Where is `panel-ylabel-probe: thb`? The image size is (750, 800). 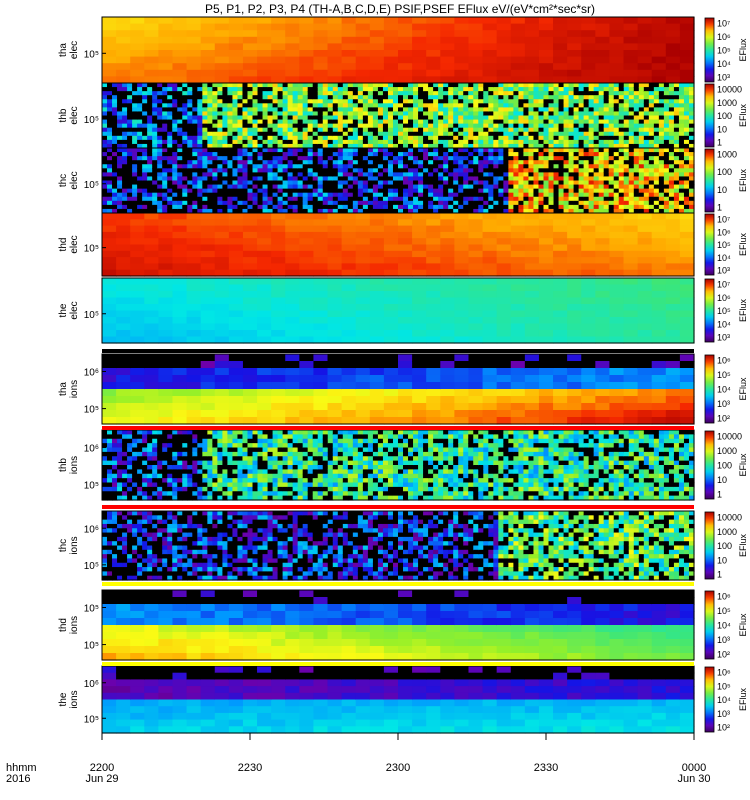
panel-ylabel-probe: thb is located at coordinates (63, 115).